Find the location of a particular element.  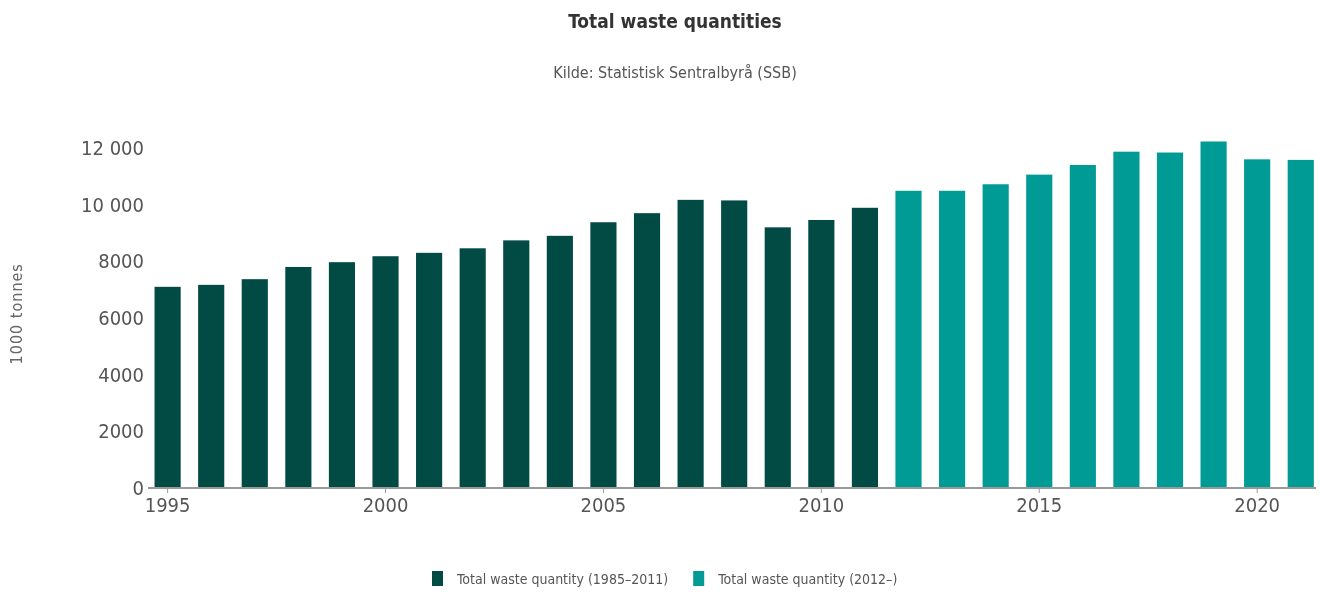

x-tick-label: 1995 is located at coordinates (167, 505).